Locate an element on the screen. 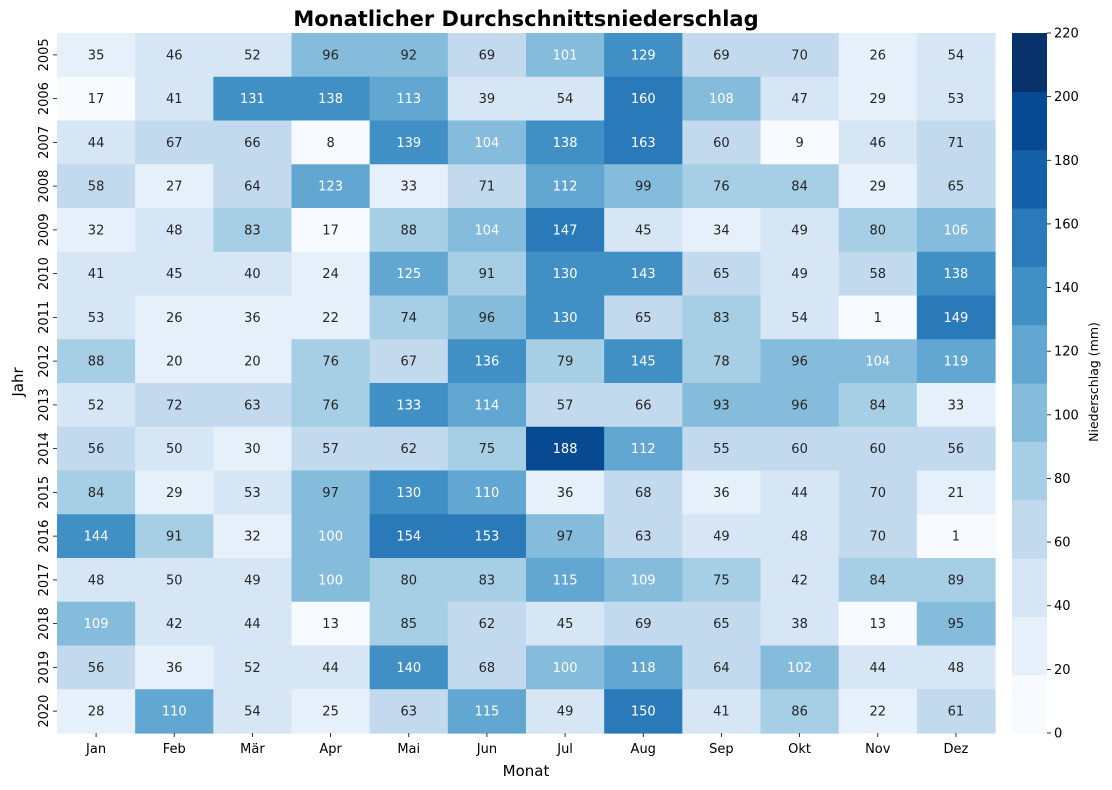  cell-value-label: 163 is located at coordinates (643, 143).